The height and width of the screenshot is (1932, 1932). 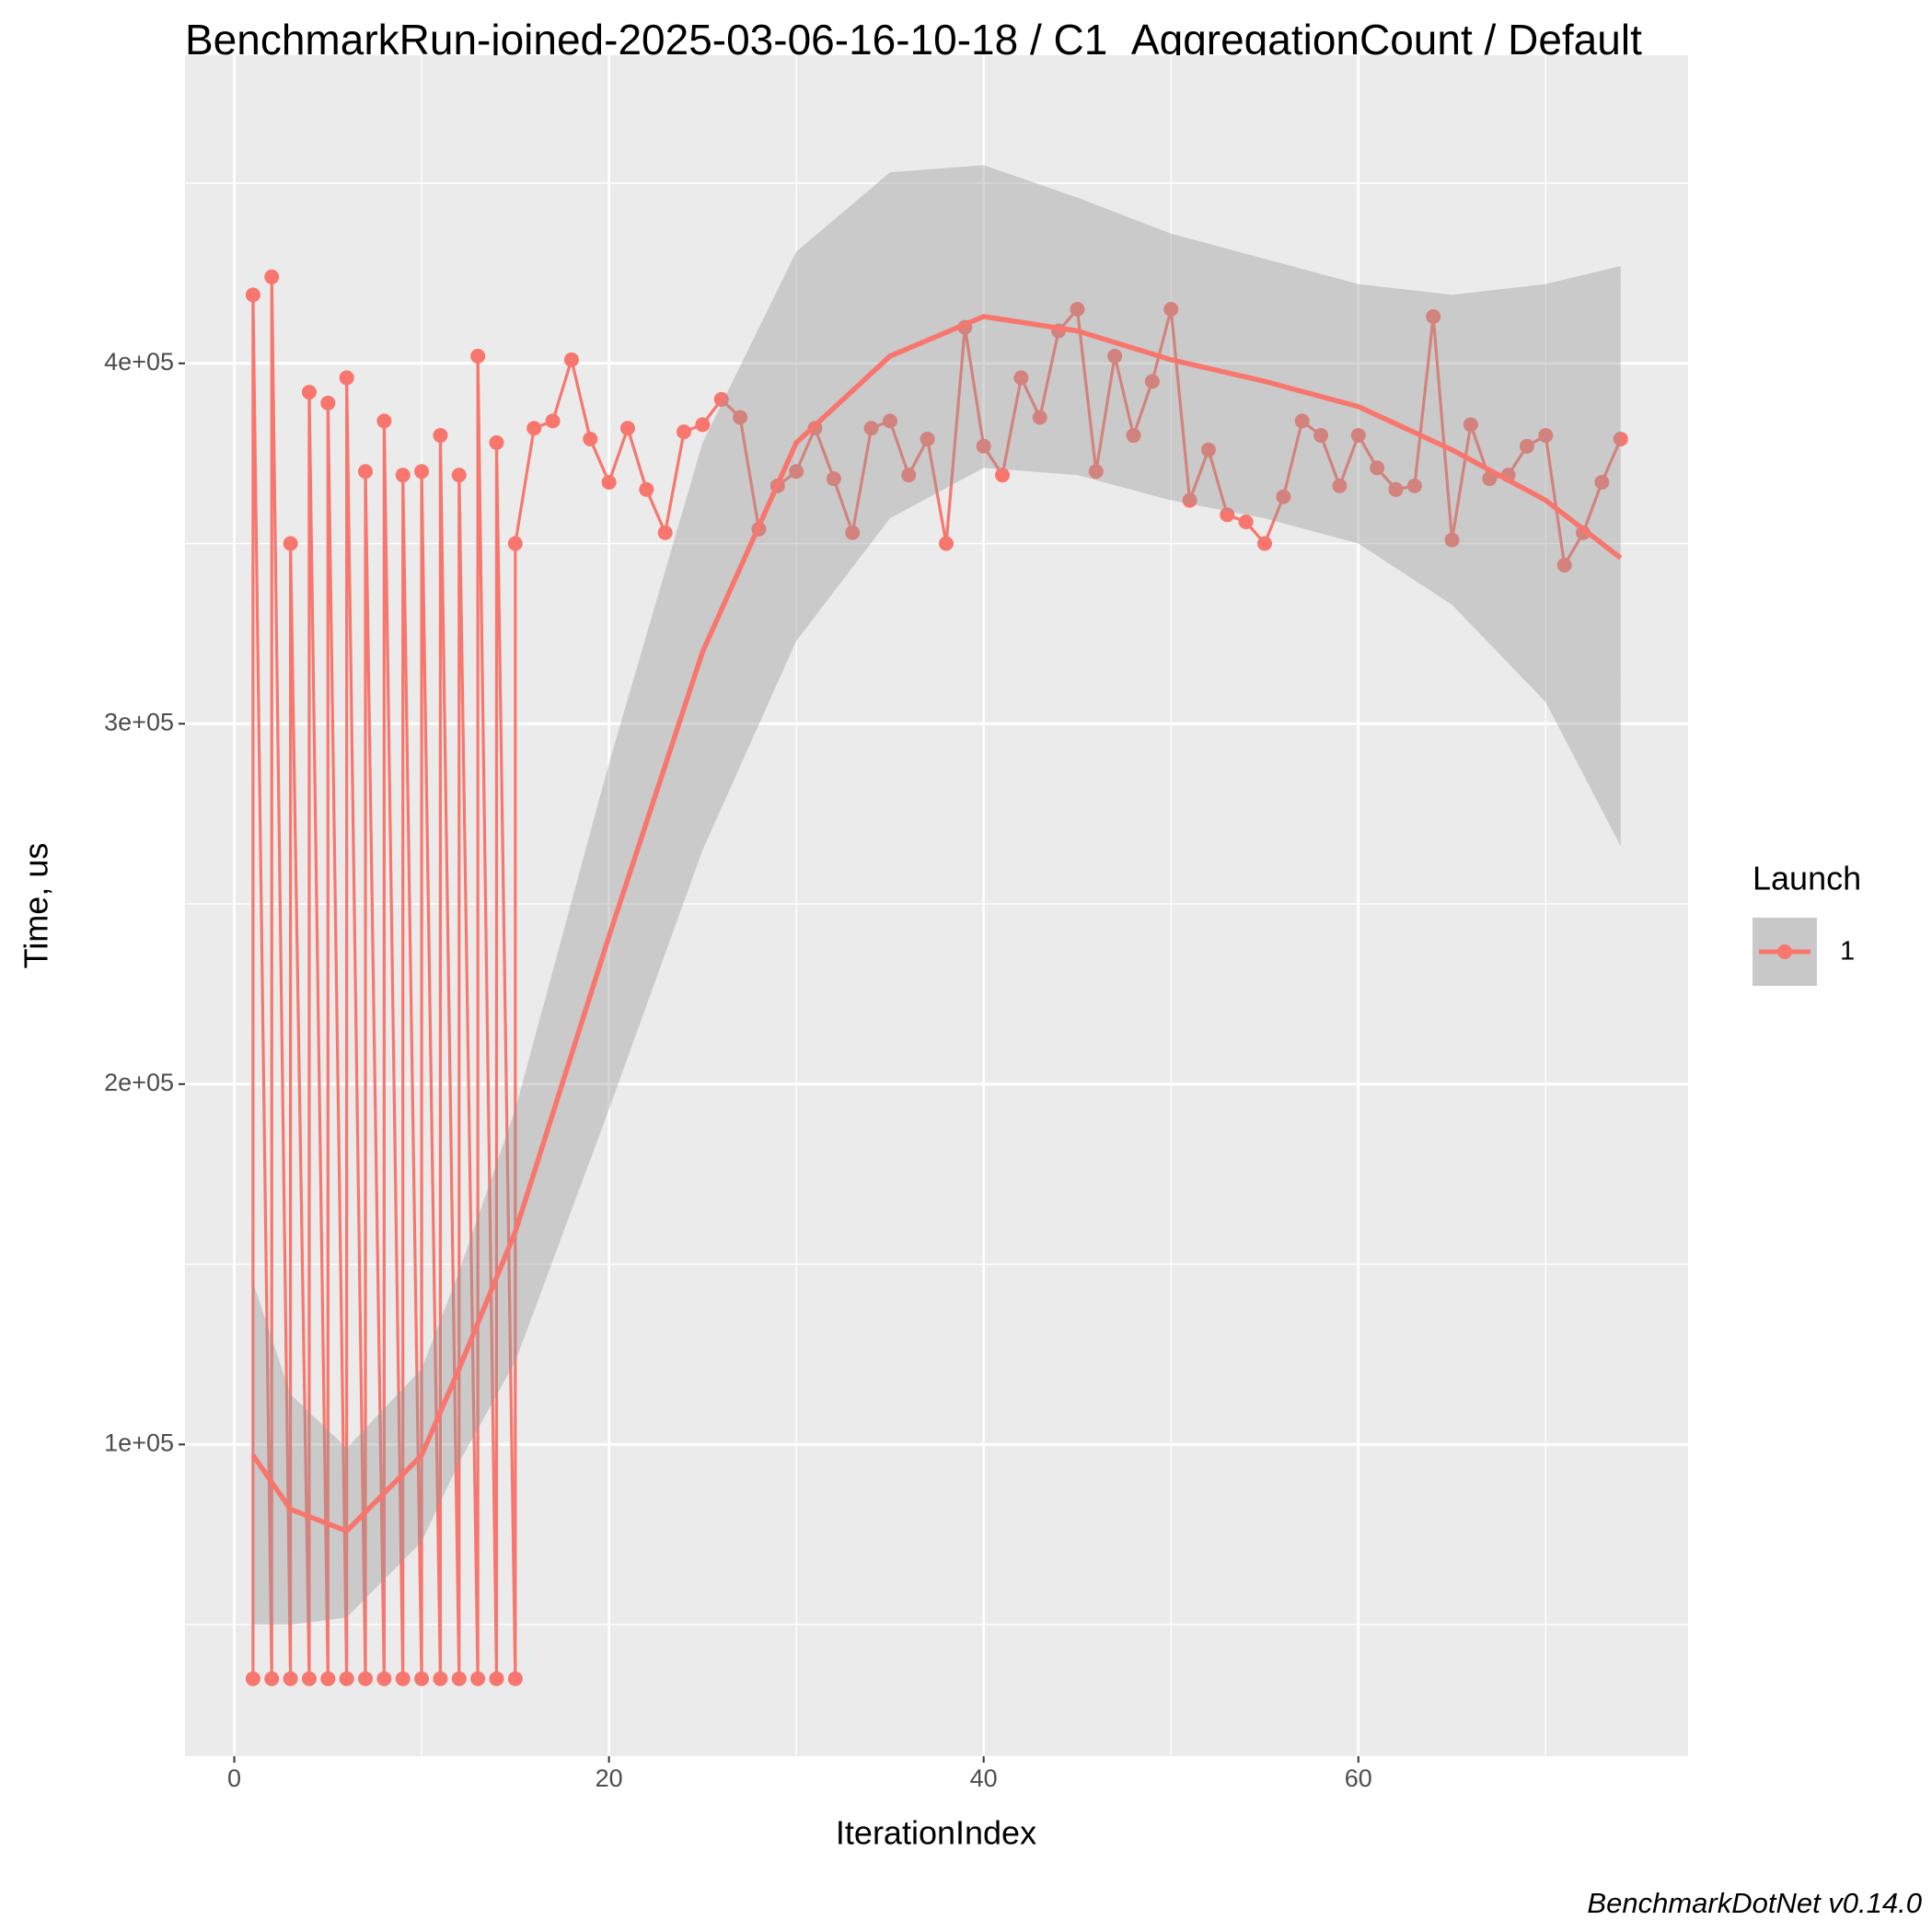 I want to click on y-axis-title: Time, us, so click(x=36, y=906).